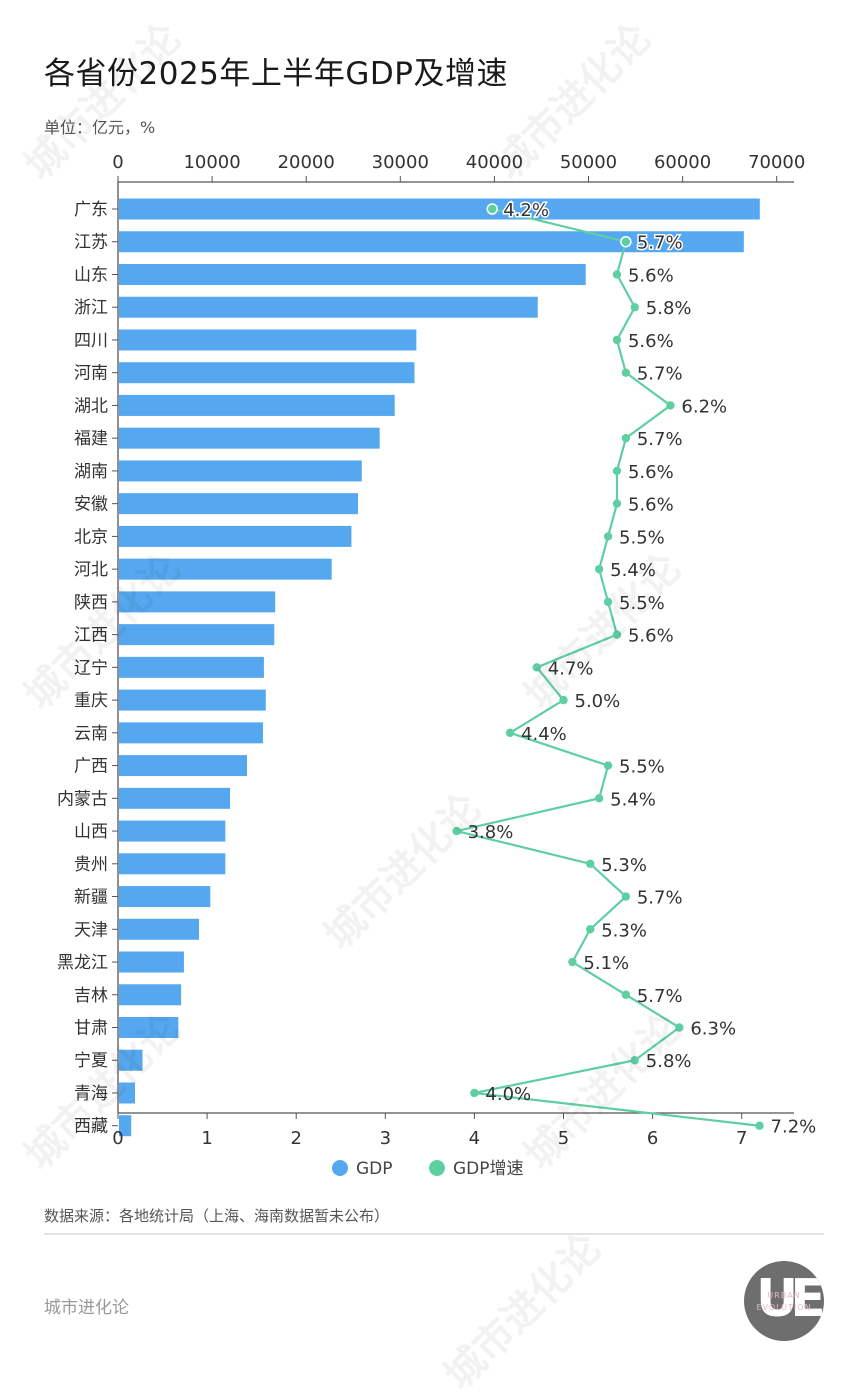  Describe the element at coordinates (544, 734) in the screenshot. I see `growth-value-label: 4.4%` at that location.